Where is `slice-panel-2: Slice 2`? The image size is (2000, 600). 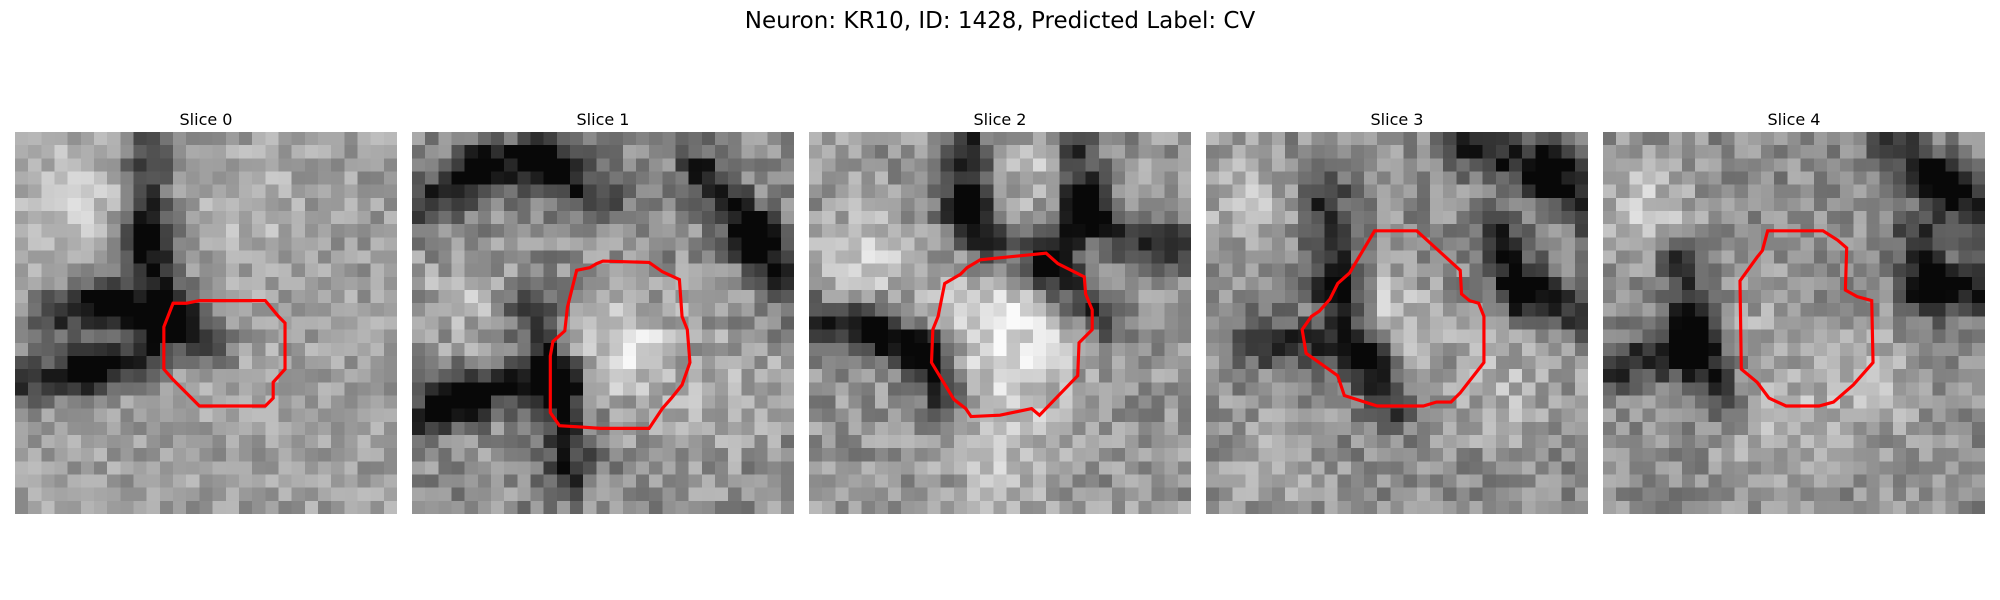
slice-panel-2: Slice 2 is located at coordinates (1000, 311).